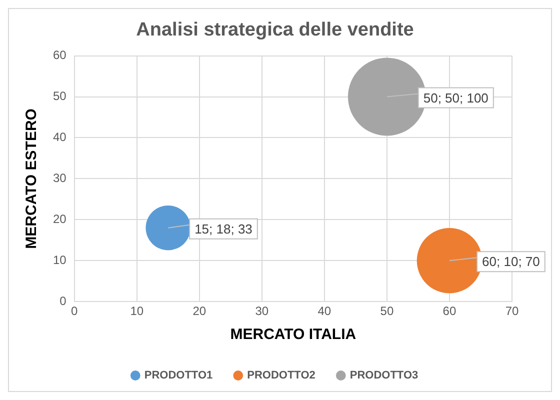 This screenshot has width=560, height=400. What do you see at coordinates (281, 376) in the screenshot?
I see `legend-label: PRODOTTO2` at bounding box center [281, 376].